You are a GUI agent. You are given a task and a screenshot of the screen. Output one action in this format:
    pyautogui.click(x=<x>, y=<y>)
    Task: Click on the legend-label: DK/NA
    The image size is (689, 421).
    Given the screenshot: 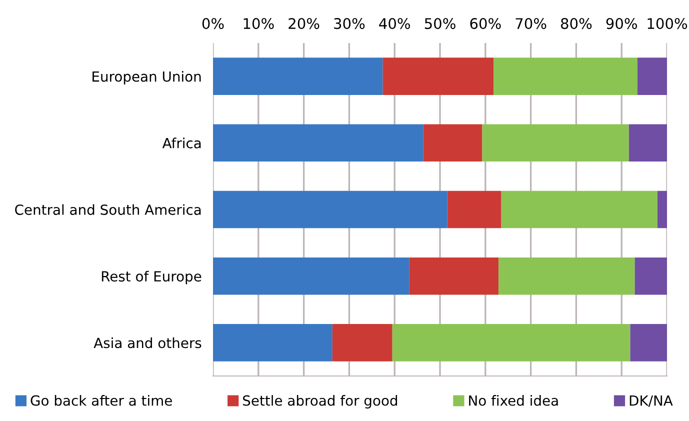 What is the action you would take?
    pyautogui.click(x=651, y=401)
    